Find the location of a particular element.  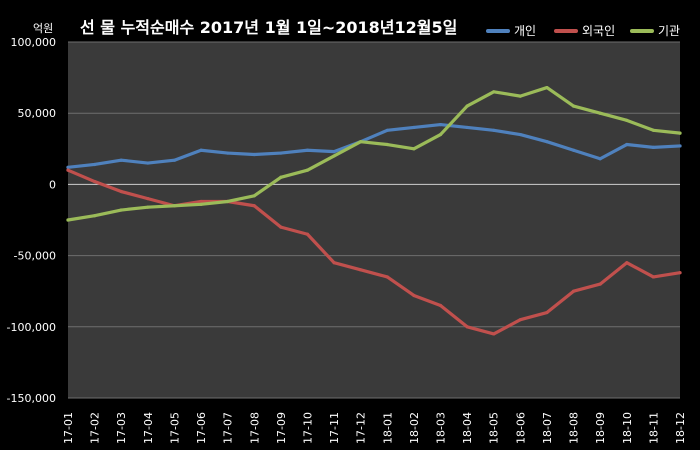

unit-label: 억원 is located at coordinates (43, 28).